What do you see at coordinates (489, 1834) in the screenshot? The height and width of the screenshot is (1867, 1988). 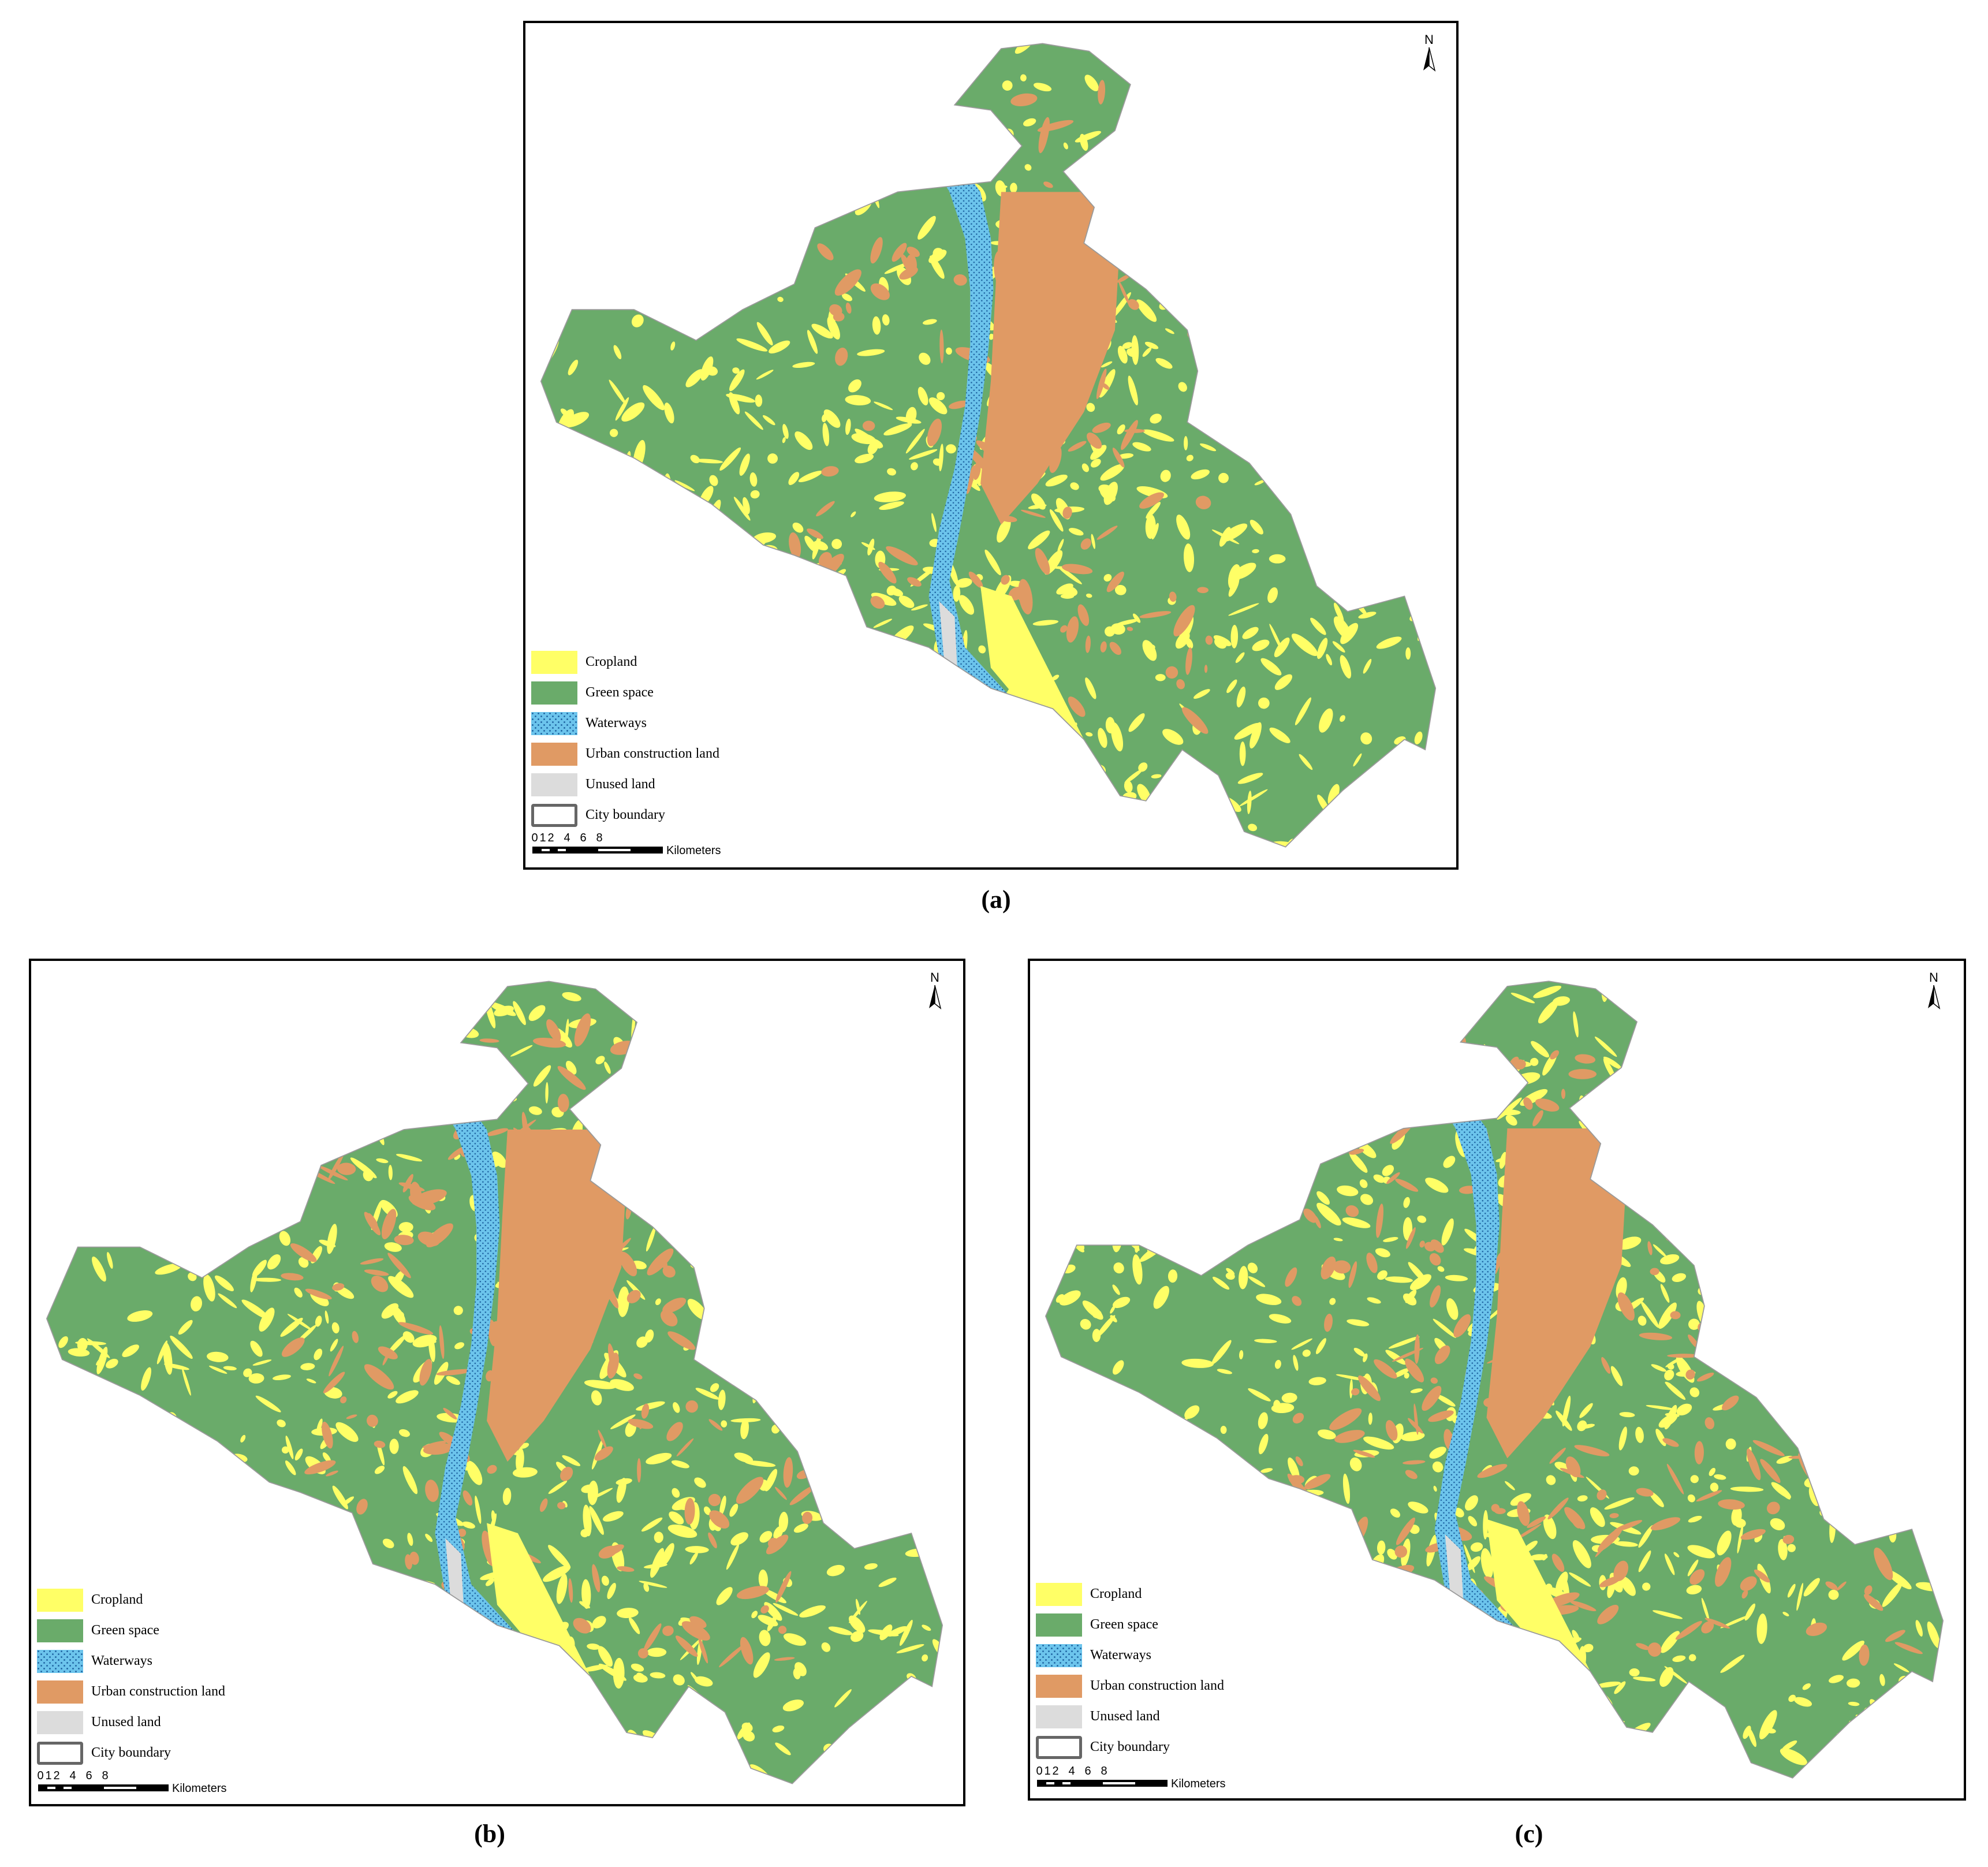 I see `caption-b: (b)` at bounding box center [489, 1834].